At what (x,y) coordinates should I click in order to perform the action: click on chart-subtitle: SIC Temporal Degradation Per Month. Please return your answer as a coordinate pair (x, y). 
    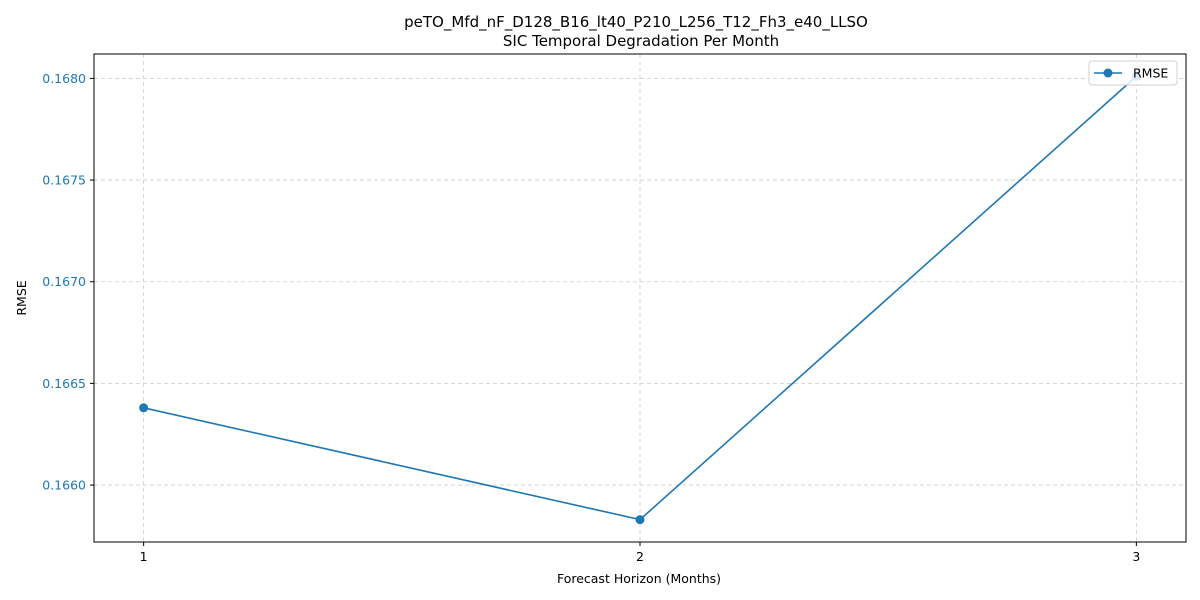
    Looking at the image, I should click on (641, 41).